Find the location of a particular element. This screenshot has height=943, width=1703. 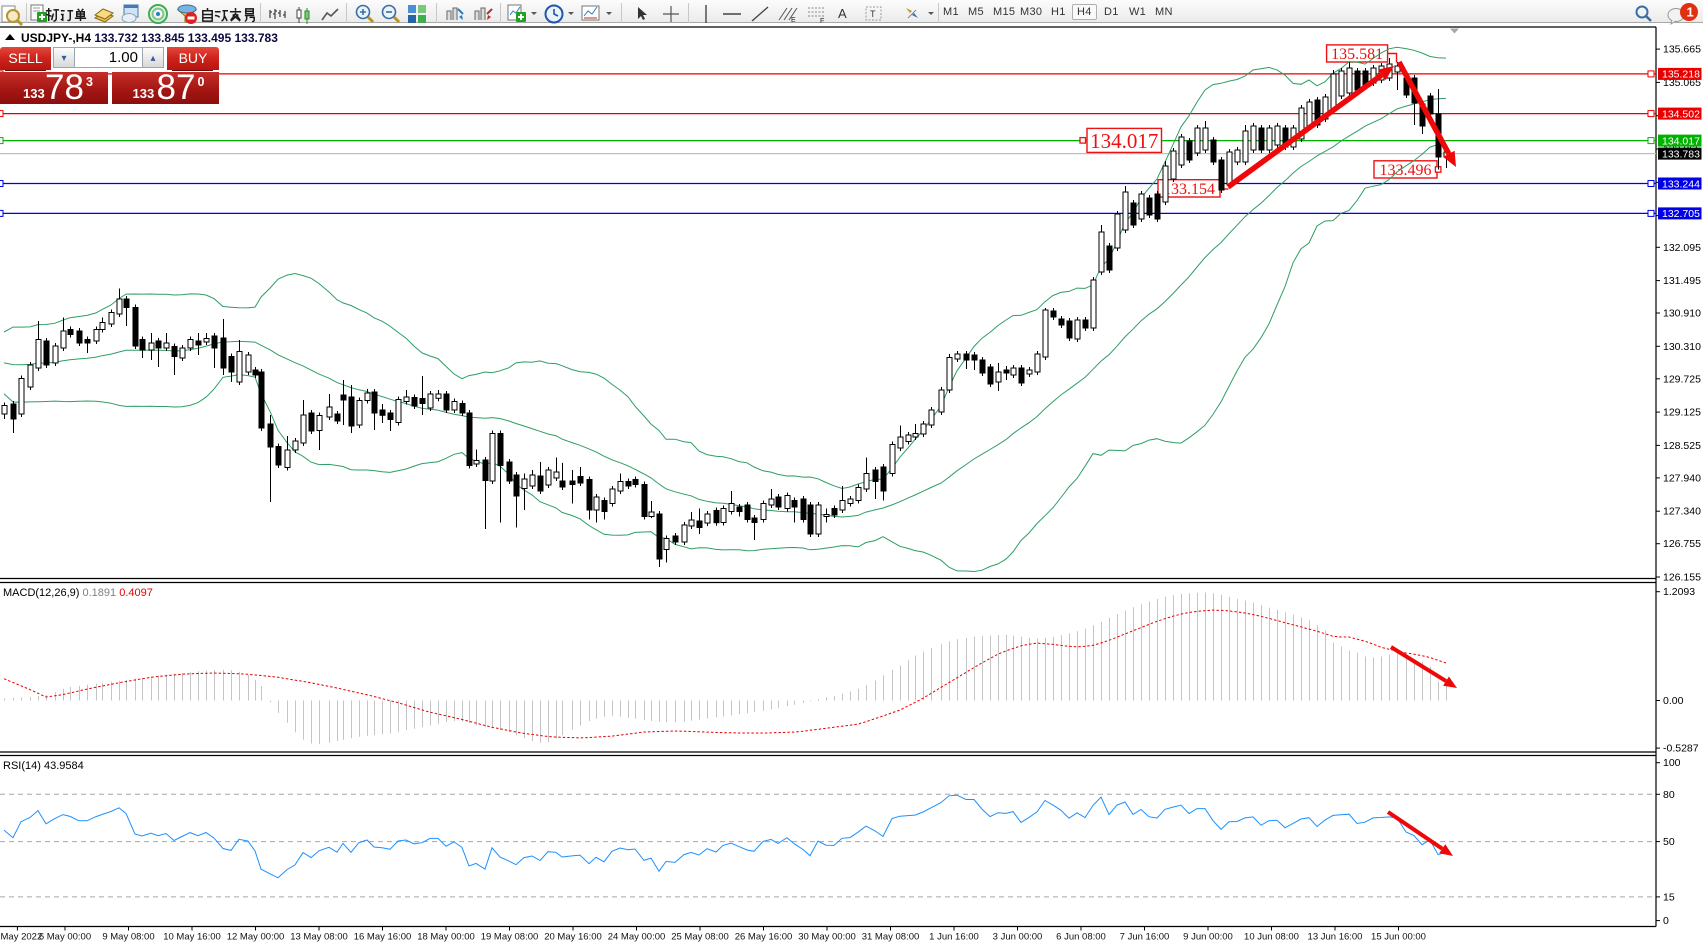

svg-text: 16 May 16:00 is located at coordinates (383, 937).